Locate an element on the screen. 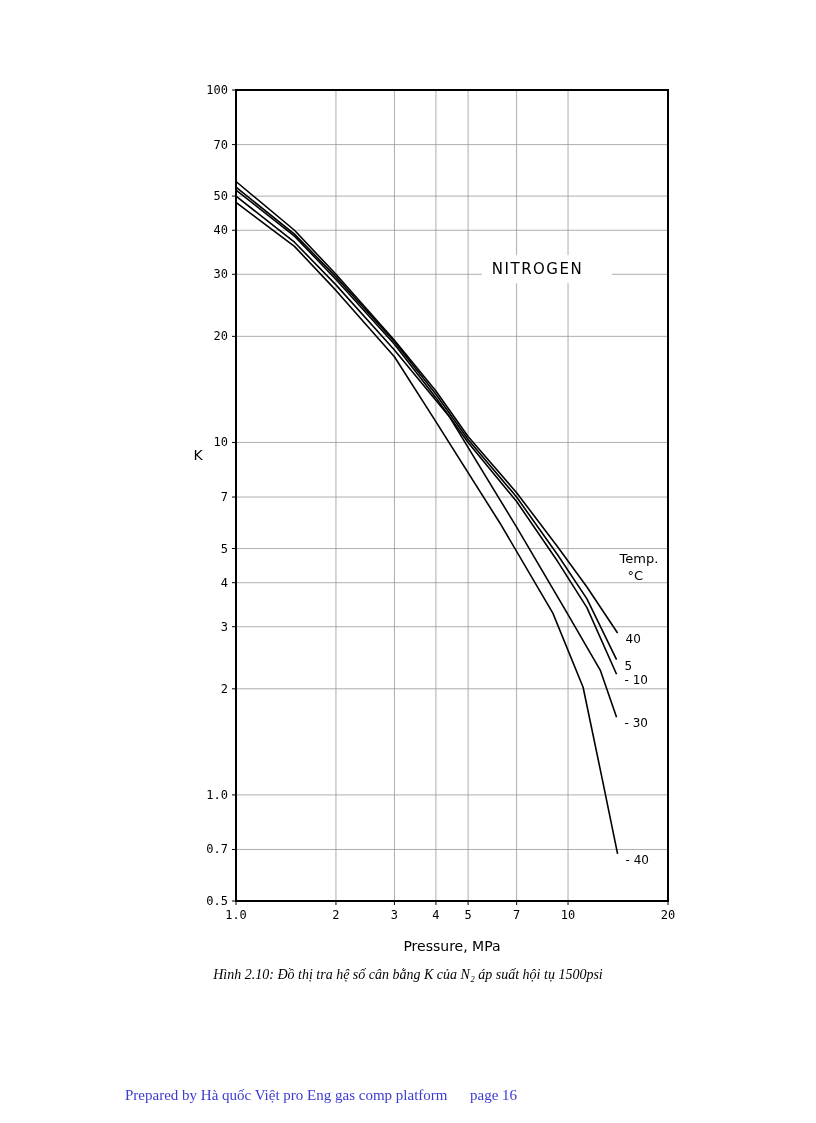 Image resolution: width=816 pixels, height=1123 pixels. series-label: - 40 is located at coordinates (637, 859).